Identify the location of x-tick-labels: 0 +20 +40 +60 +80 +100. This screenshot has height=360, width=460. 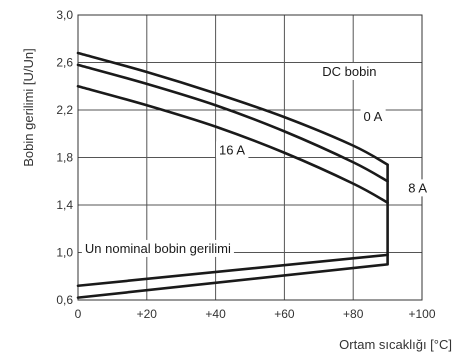
(255, 314).